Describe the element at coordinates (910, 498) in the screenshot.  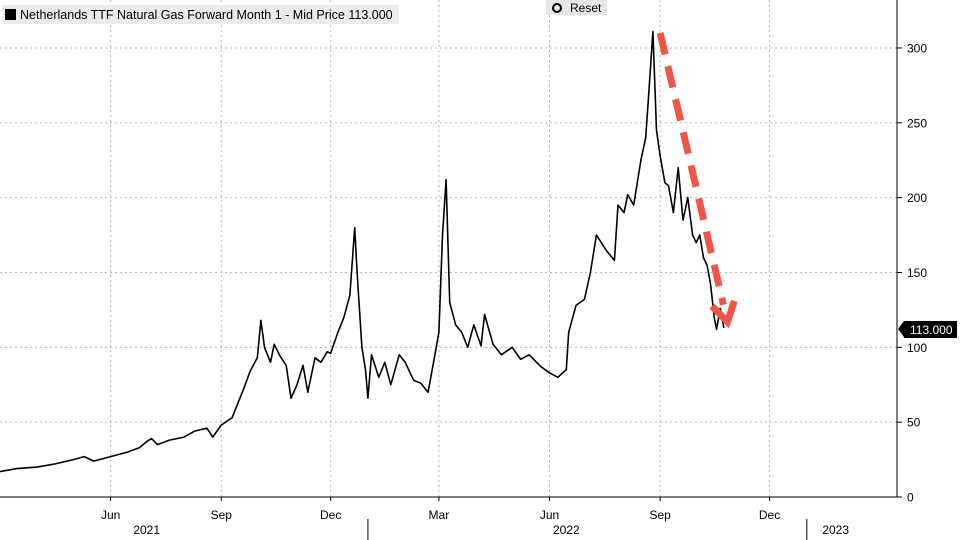
I see `y-tick-label: 0` at that location.